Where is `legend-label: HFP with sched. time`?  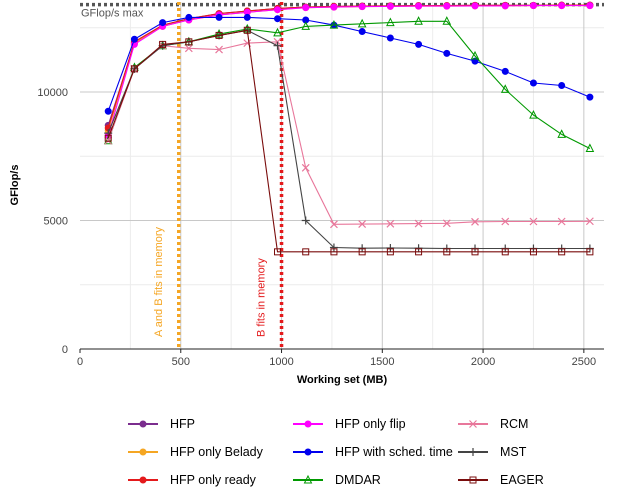
legend-label: HFP with sched. time is located at coordinates (394, 452).